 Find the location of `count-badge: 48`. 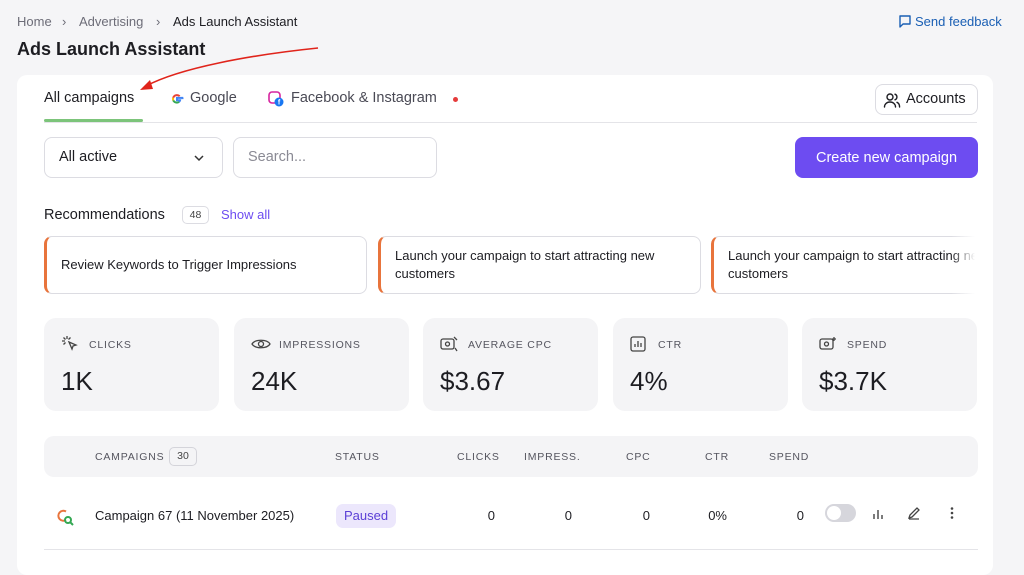

count-badge: 48 is located at coordinates (195, 215).